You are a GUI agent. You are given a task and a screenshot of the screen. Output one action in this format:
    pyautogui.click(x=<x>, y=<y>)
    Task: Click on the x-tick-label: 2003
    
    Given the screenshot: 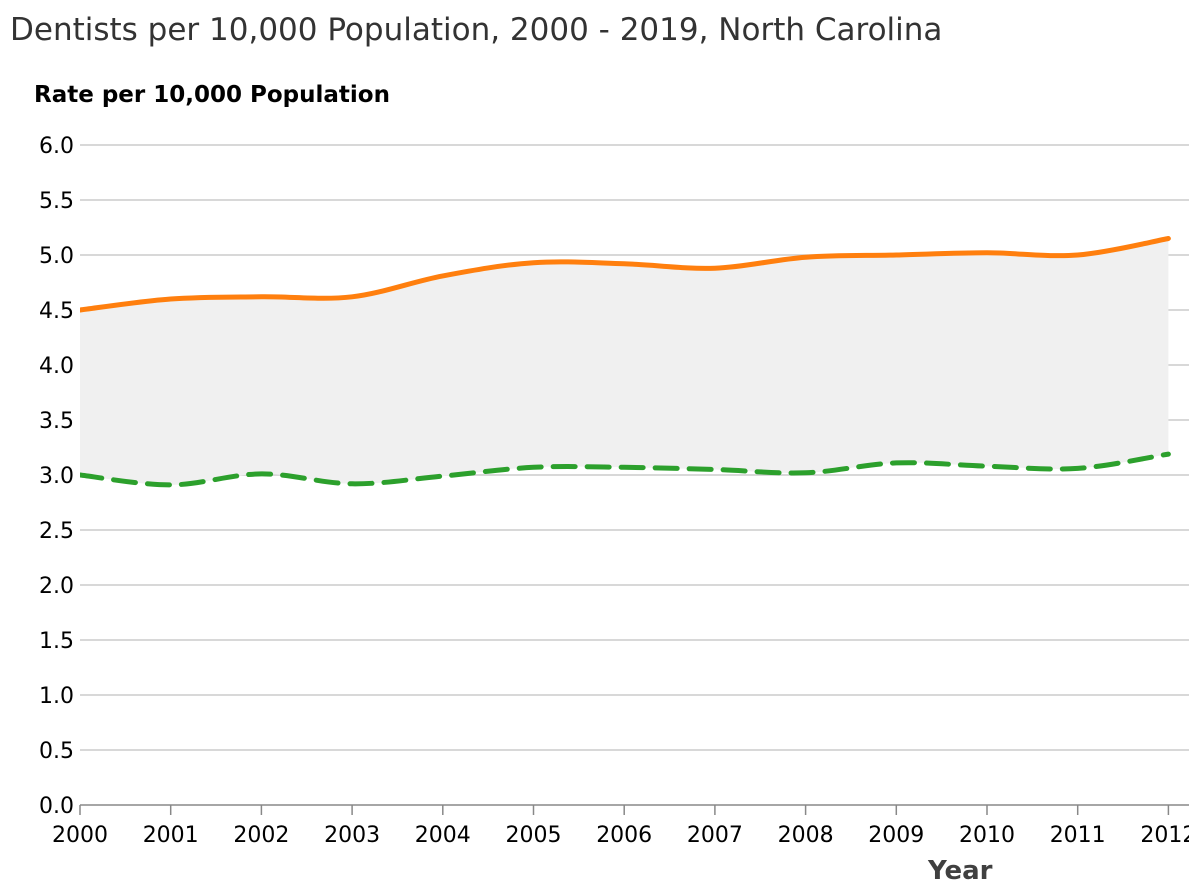 What is the action you would take?
    pyautogui.click(x=352, y=835)
    